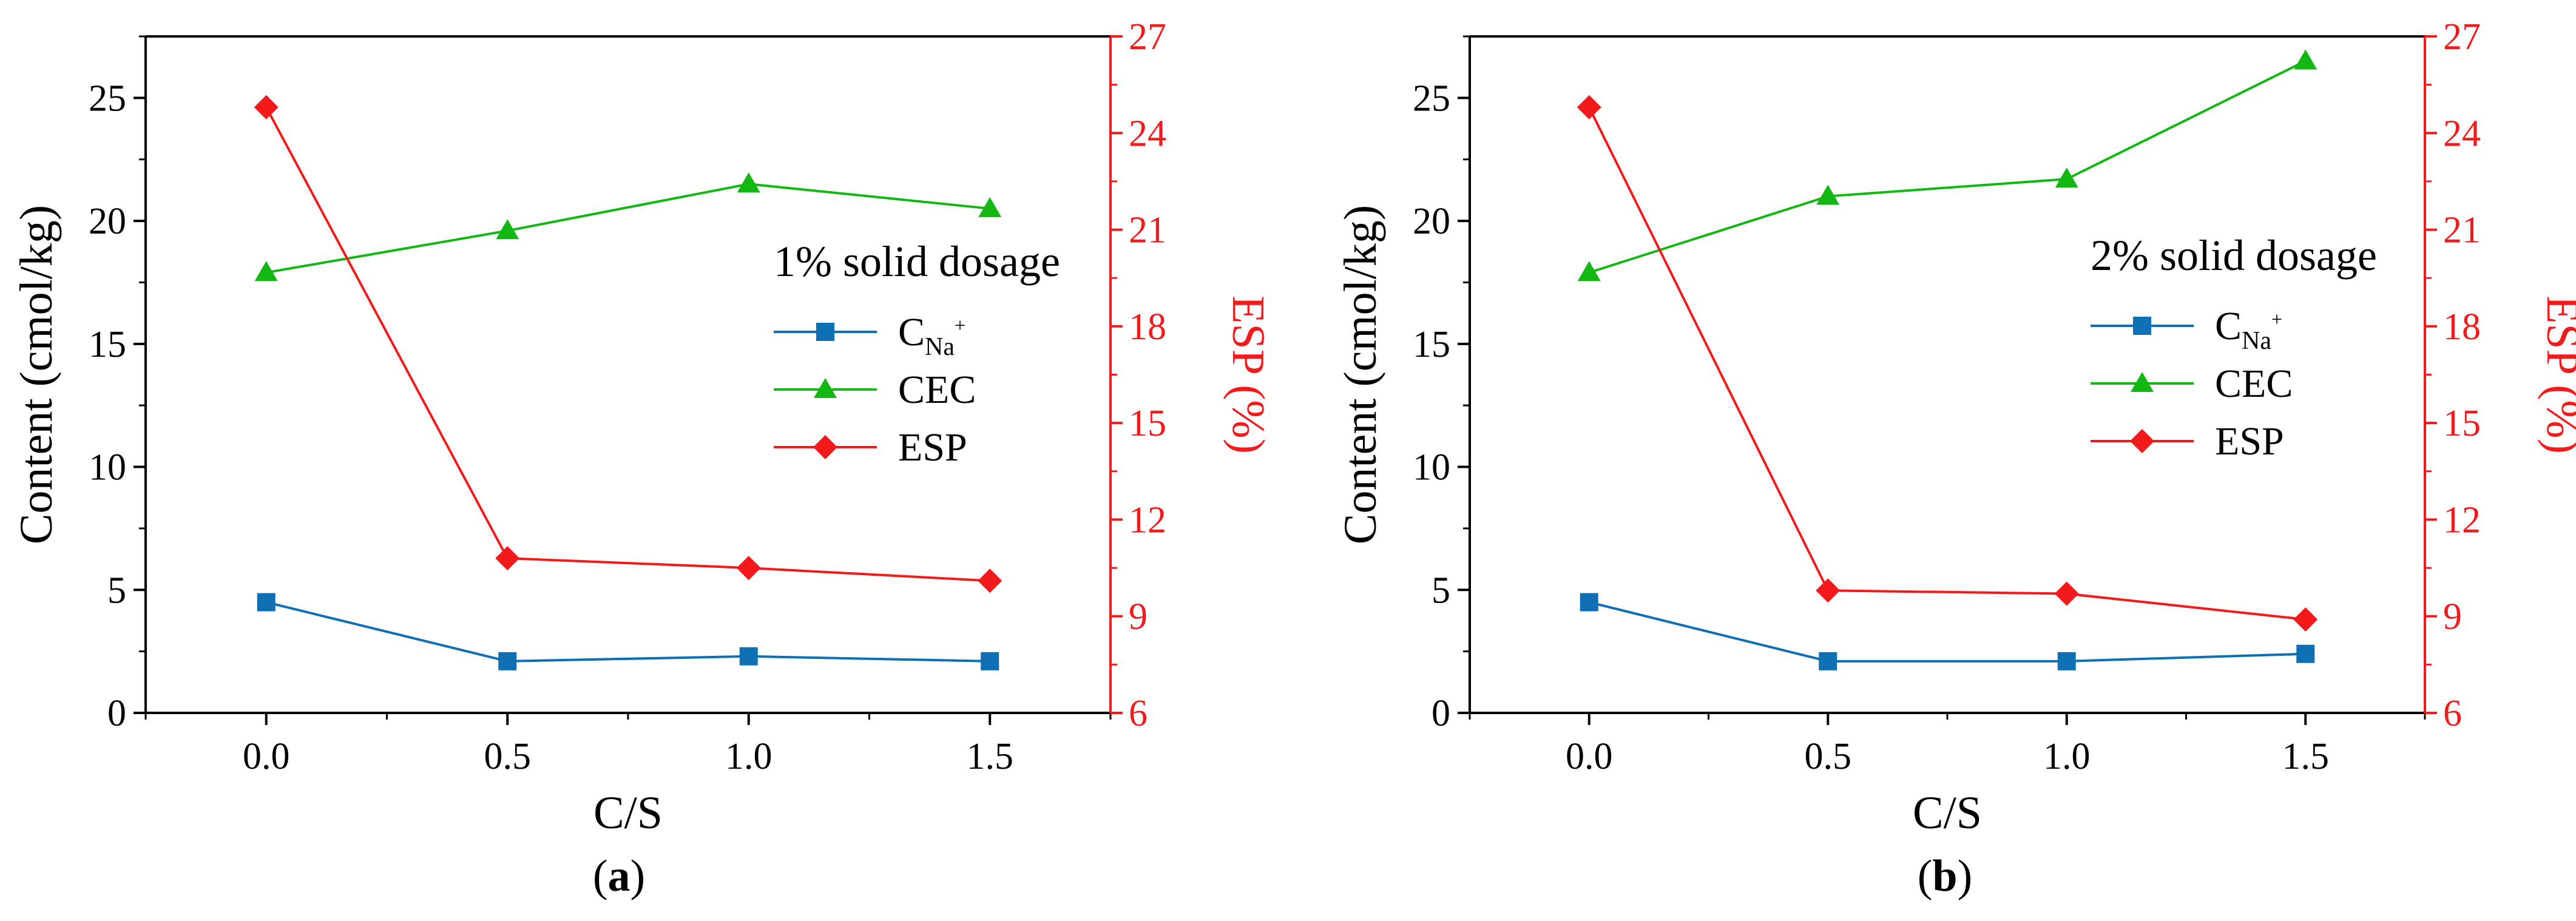 The image size is (2576, 921). I want to click on legend: 2% solid dosage CNa+ CEC ESP, so click(2234, 348).